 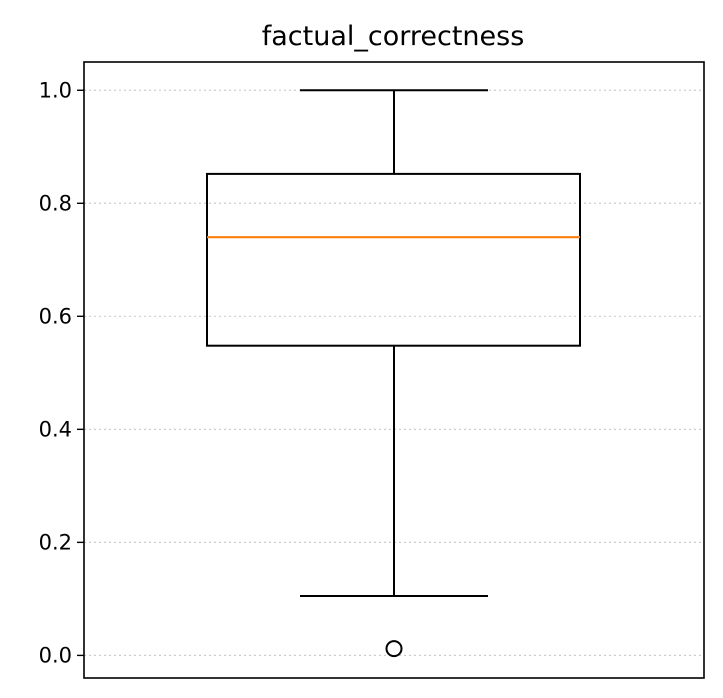 What do you see at coordinates (55, 542) in the screenshot?
I see `y-tick-label: 0.2` at bounding box center [55, 542].